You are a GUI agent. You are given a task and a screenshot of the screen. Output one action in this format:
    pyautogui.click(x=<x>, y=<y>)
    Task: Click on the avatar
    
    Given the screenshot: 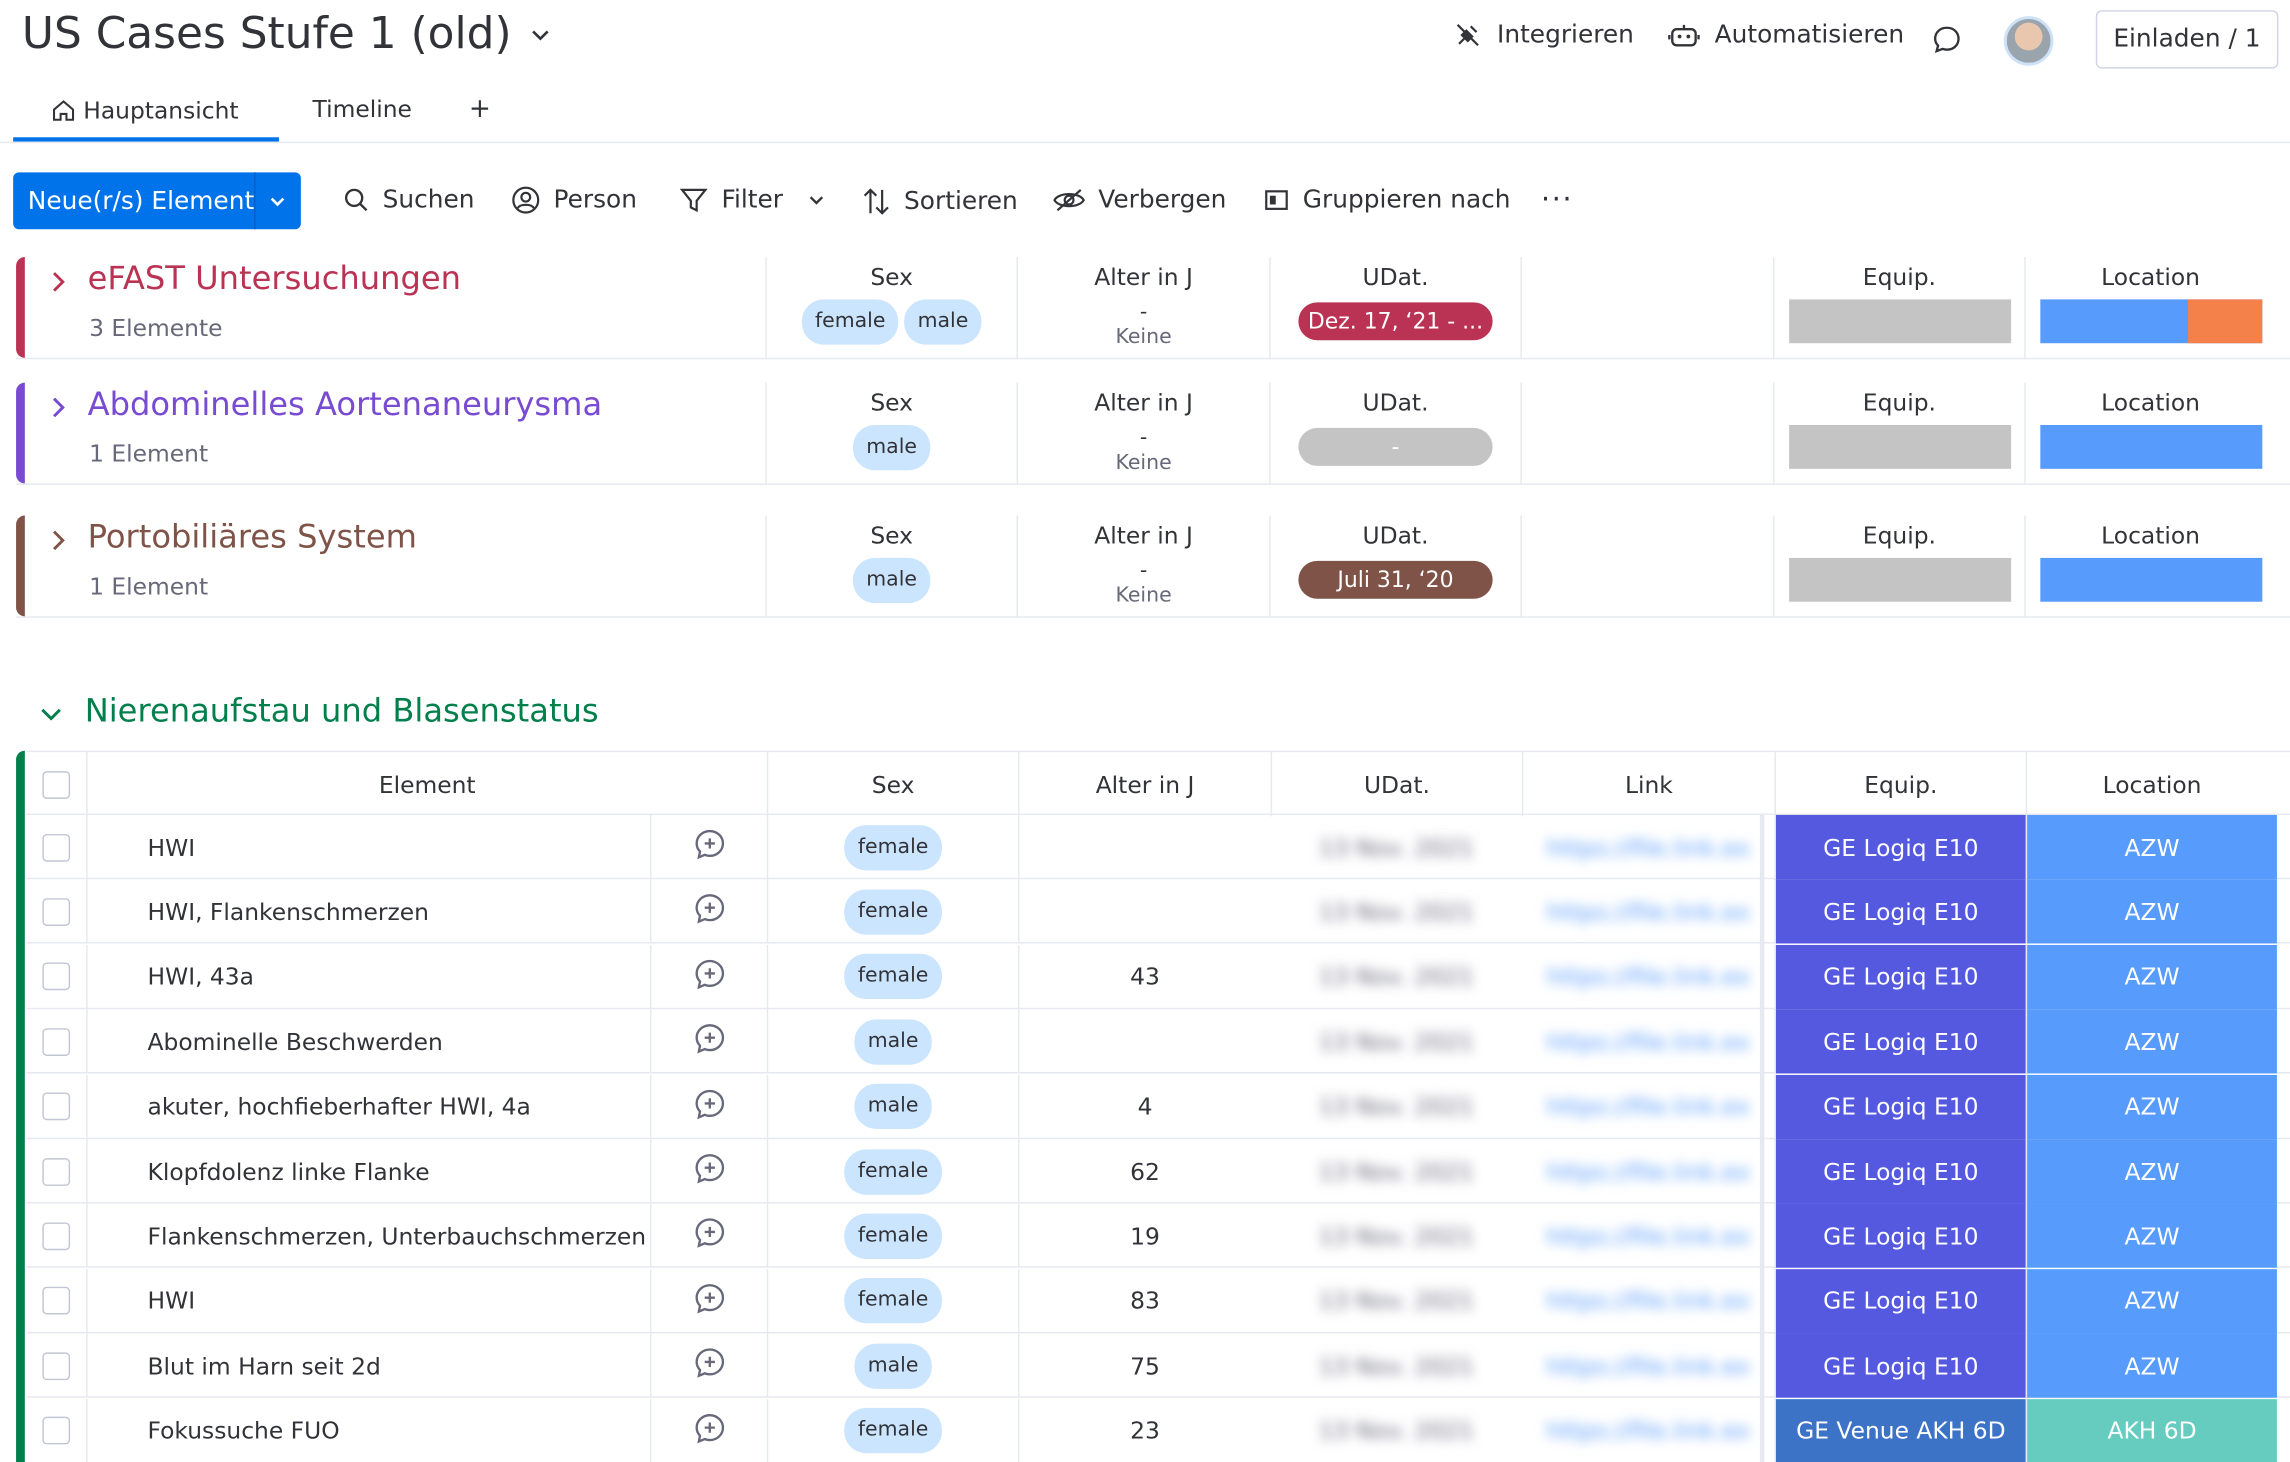 What is the action you would take?
    pyautogui.click(x=2028, y=41)
    